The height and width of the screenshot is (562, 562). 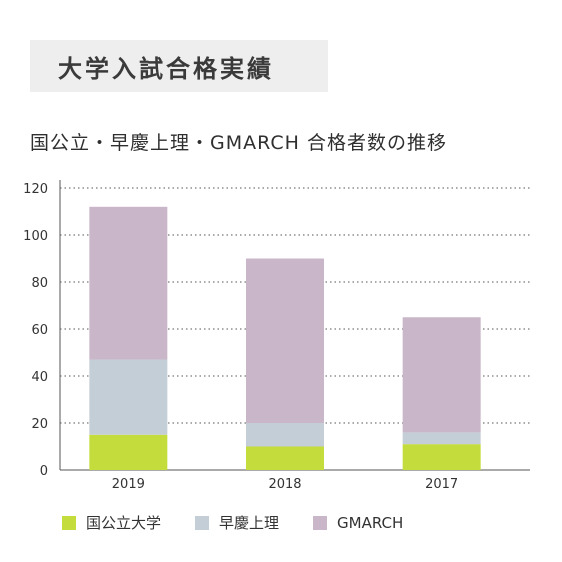 What do you see at coordinates (39, 330) in the screenshot?
I see `y-tick-label-60: 60` at bounding box center [39, 330].